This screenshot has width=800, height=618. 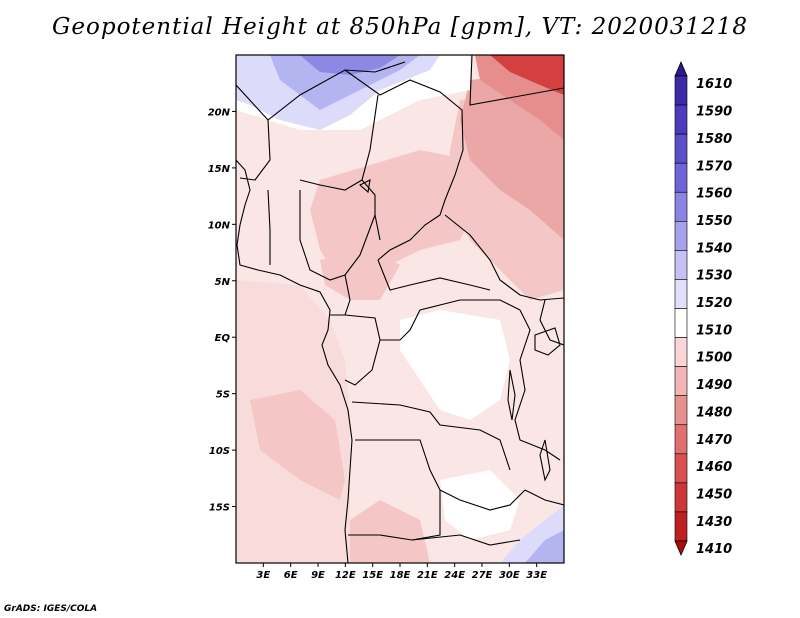 What do you see at coordinates (219, 169) in the screenshot?
I see `y-tick-label: 15N` at bounding box center [219, 169].